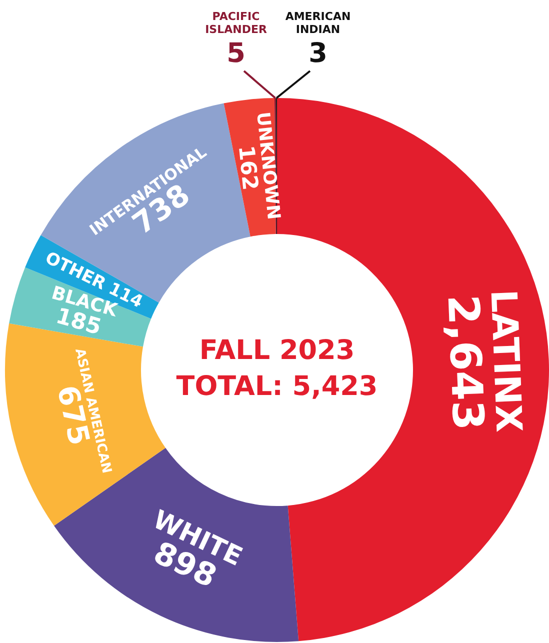  What do you see at coordinates (236, 54) in the screenshot?
I see `data-label: 5` at bounding box center [236, 54].